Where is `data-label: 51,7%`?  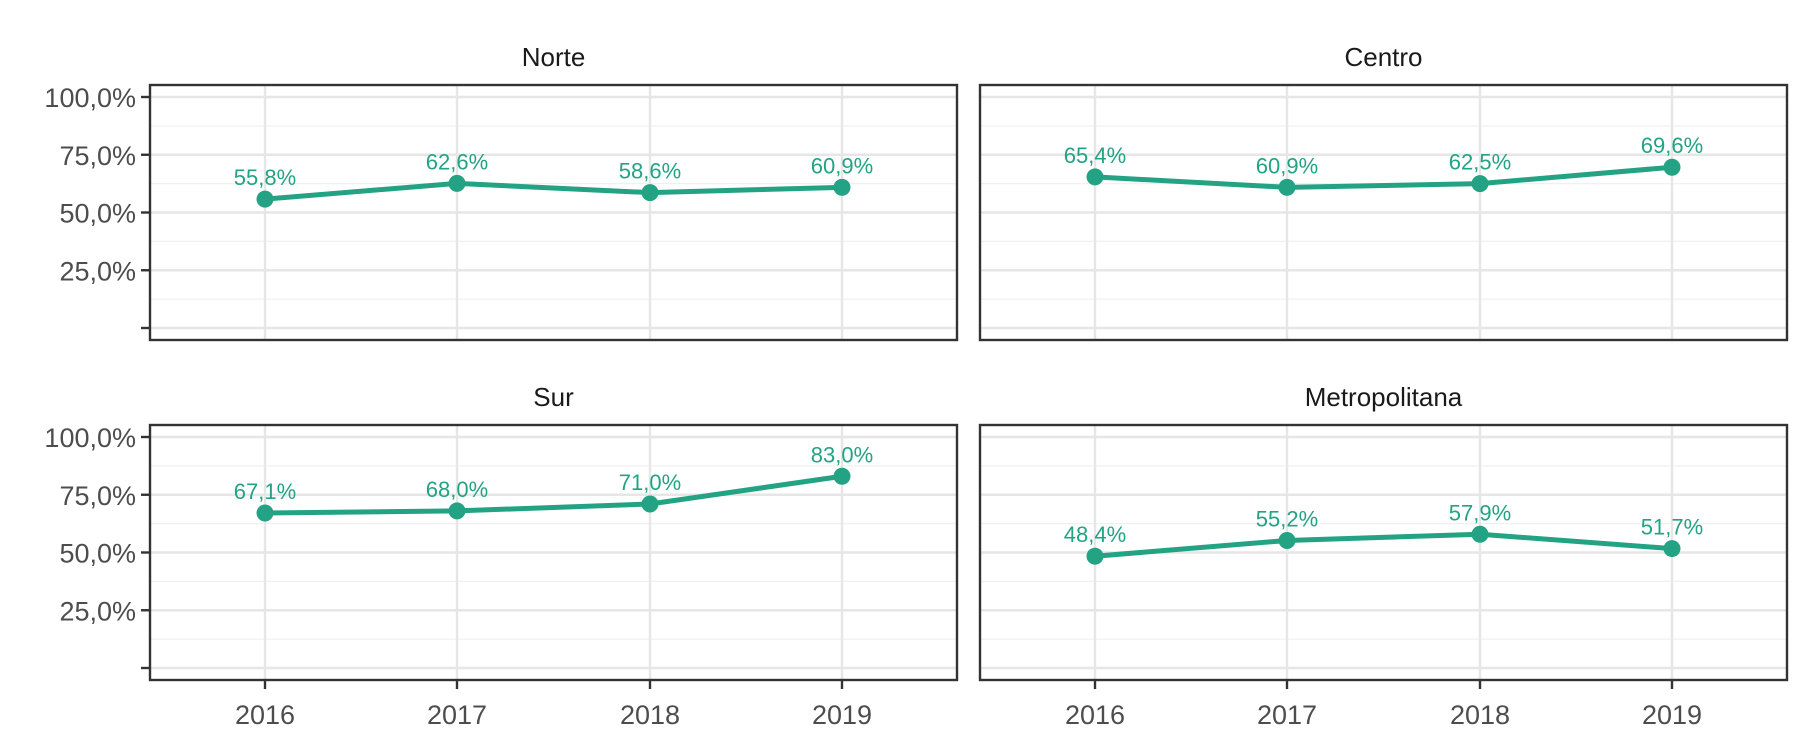
data-label: 51,7% is located at coordinates (1672, 527).